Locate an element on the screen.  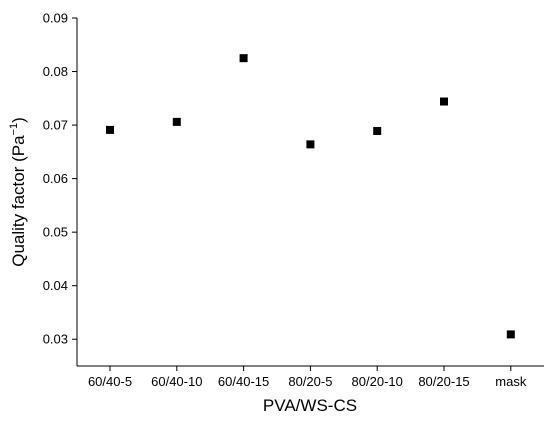
x-tick-label: mask is located at coordinates (511, 381).